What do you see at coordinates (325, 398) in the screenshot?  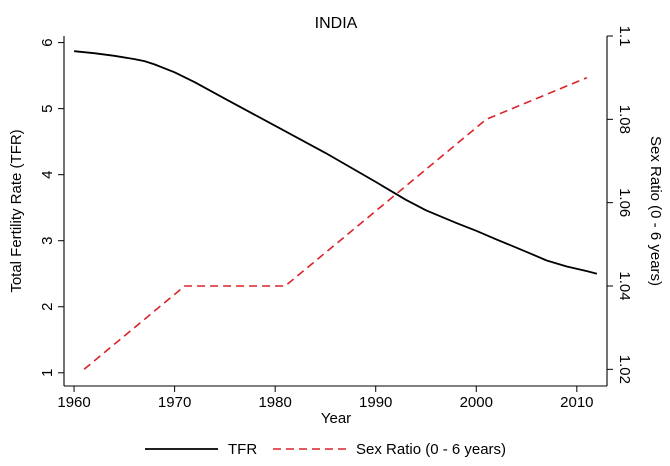 I see `x-axis-ticks: 1960 1970 1980 1990 2000 2010` at bounding box center [325, 398].